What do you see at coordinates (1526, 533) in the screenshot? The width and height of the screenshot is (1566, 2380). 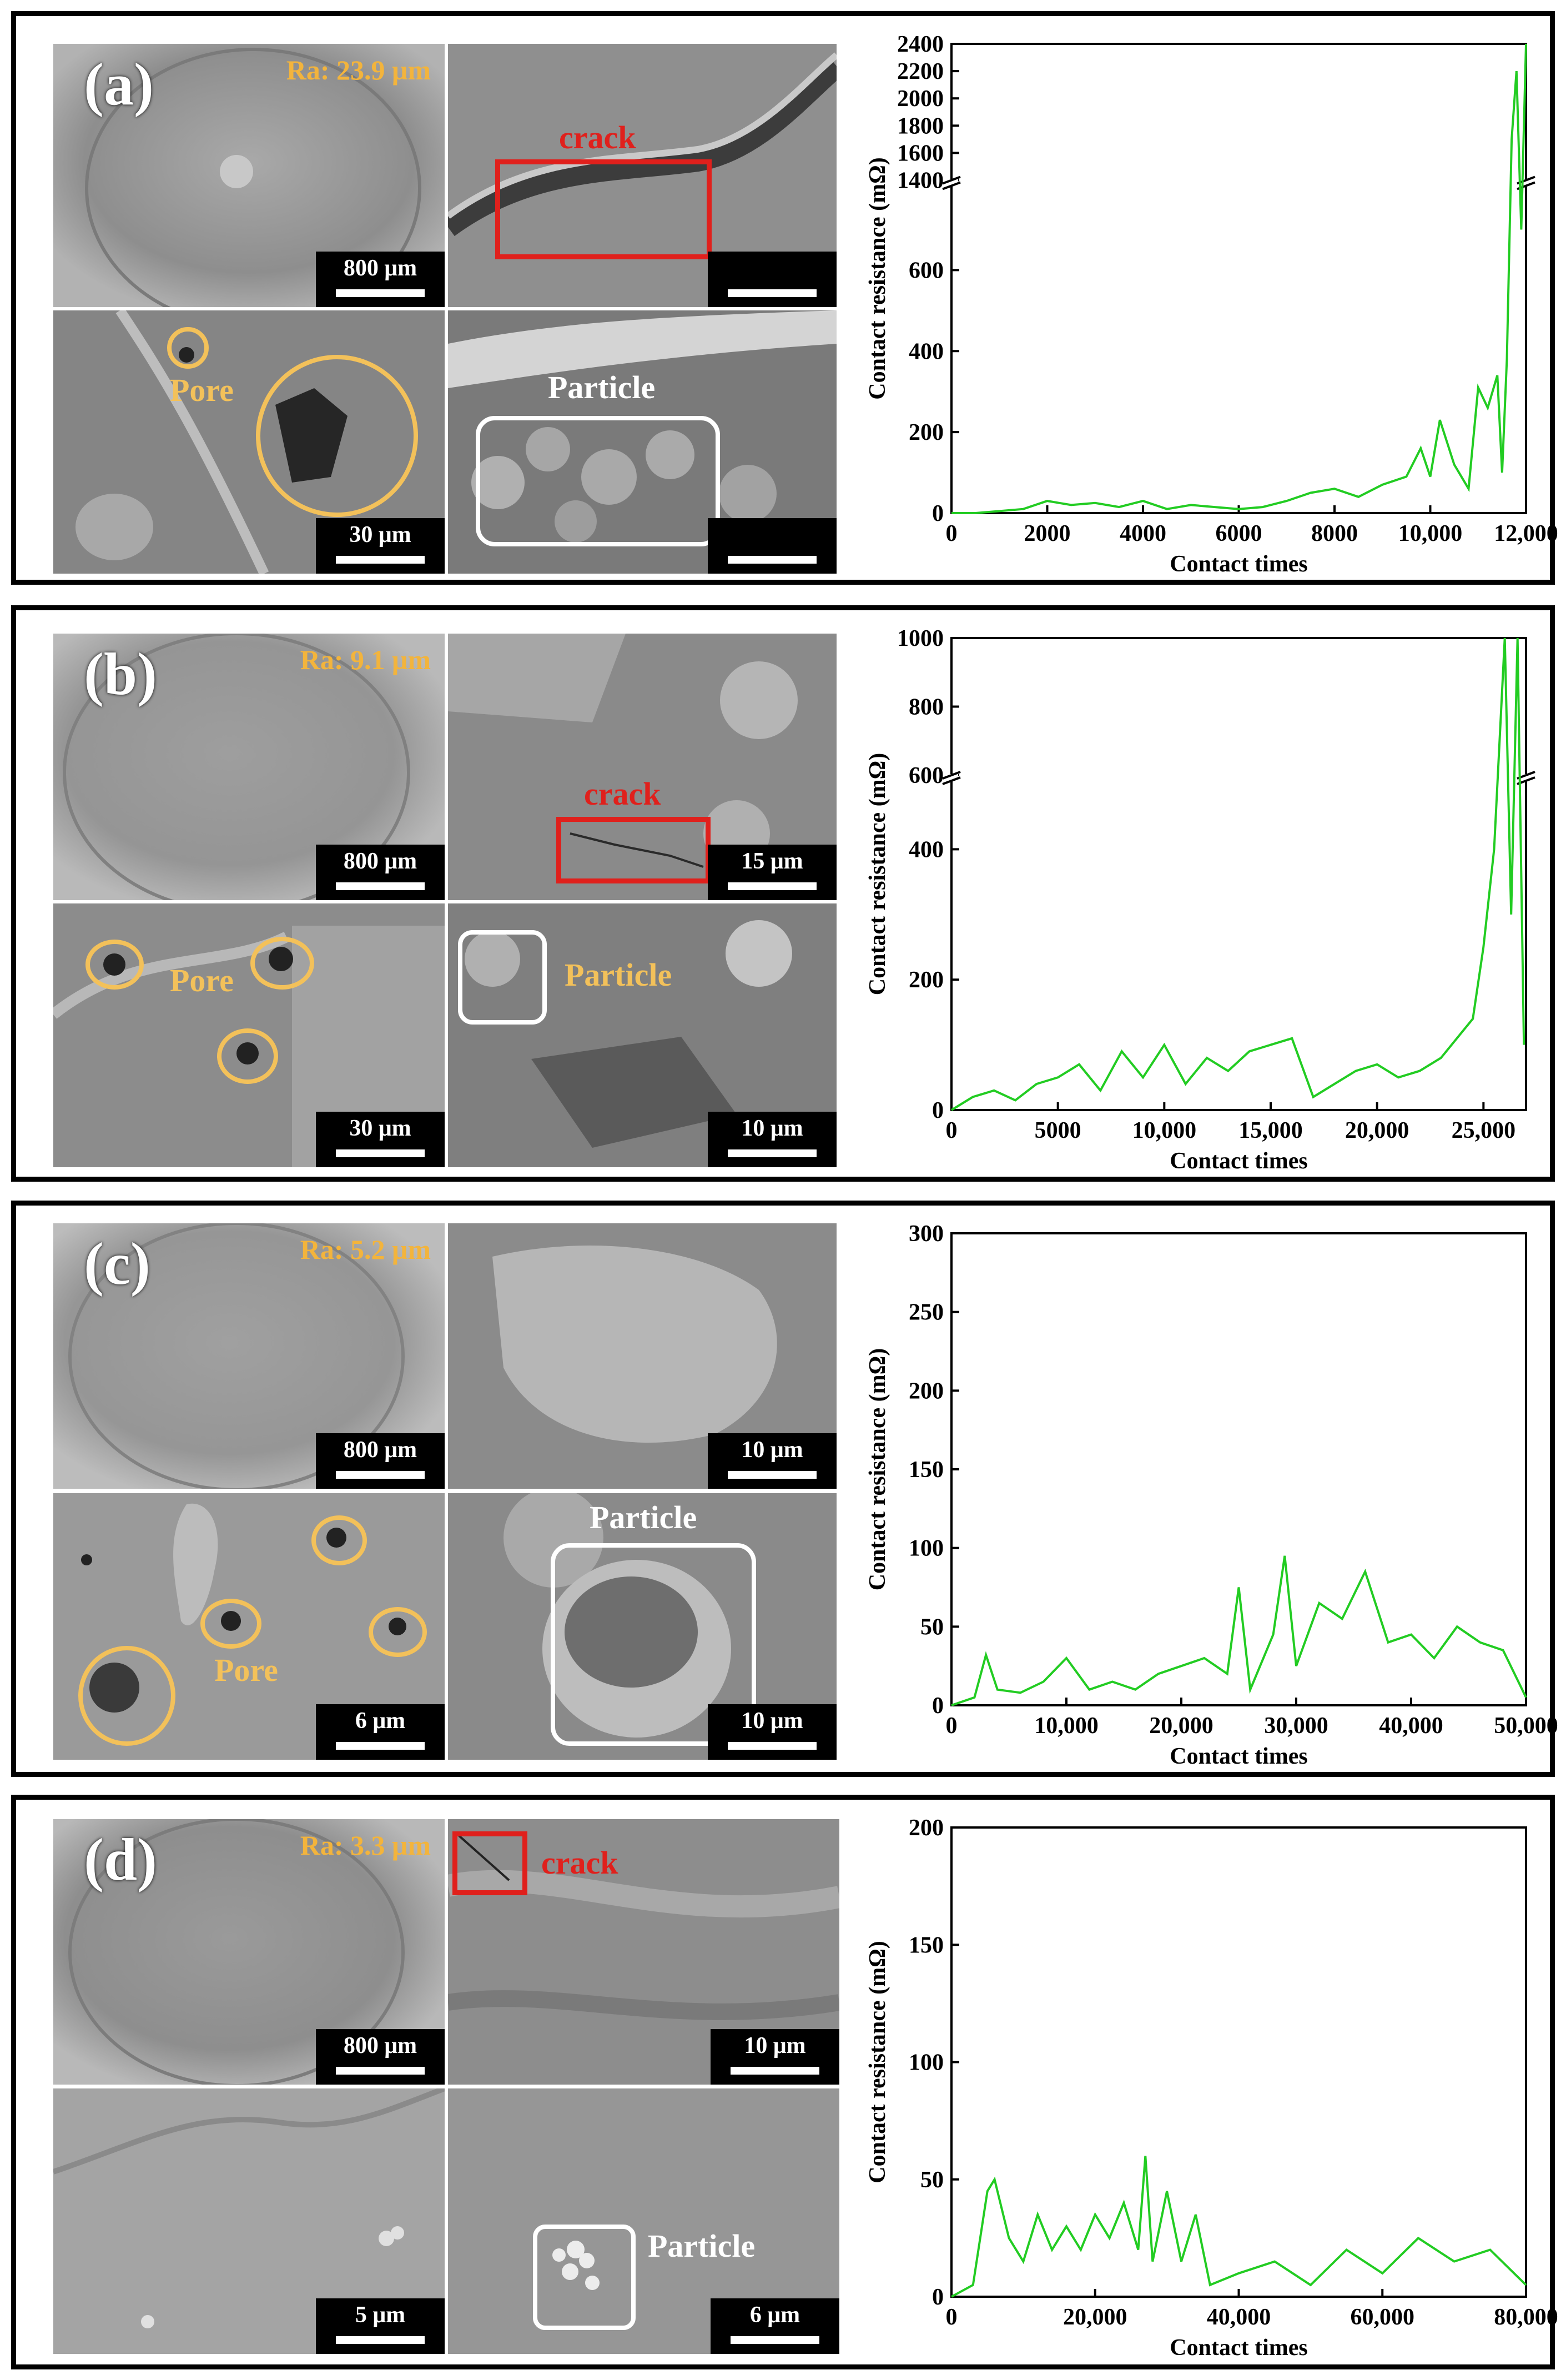 I see `x-tick-label: 12,000` at bounding box center [1526, 533].